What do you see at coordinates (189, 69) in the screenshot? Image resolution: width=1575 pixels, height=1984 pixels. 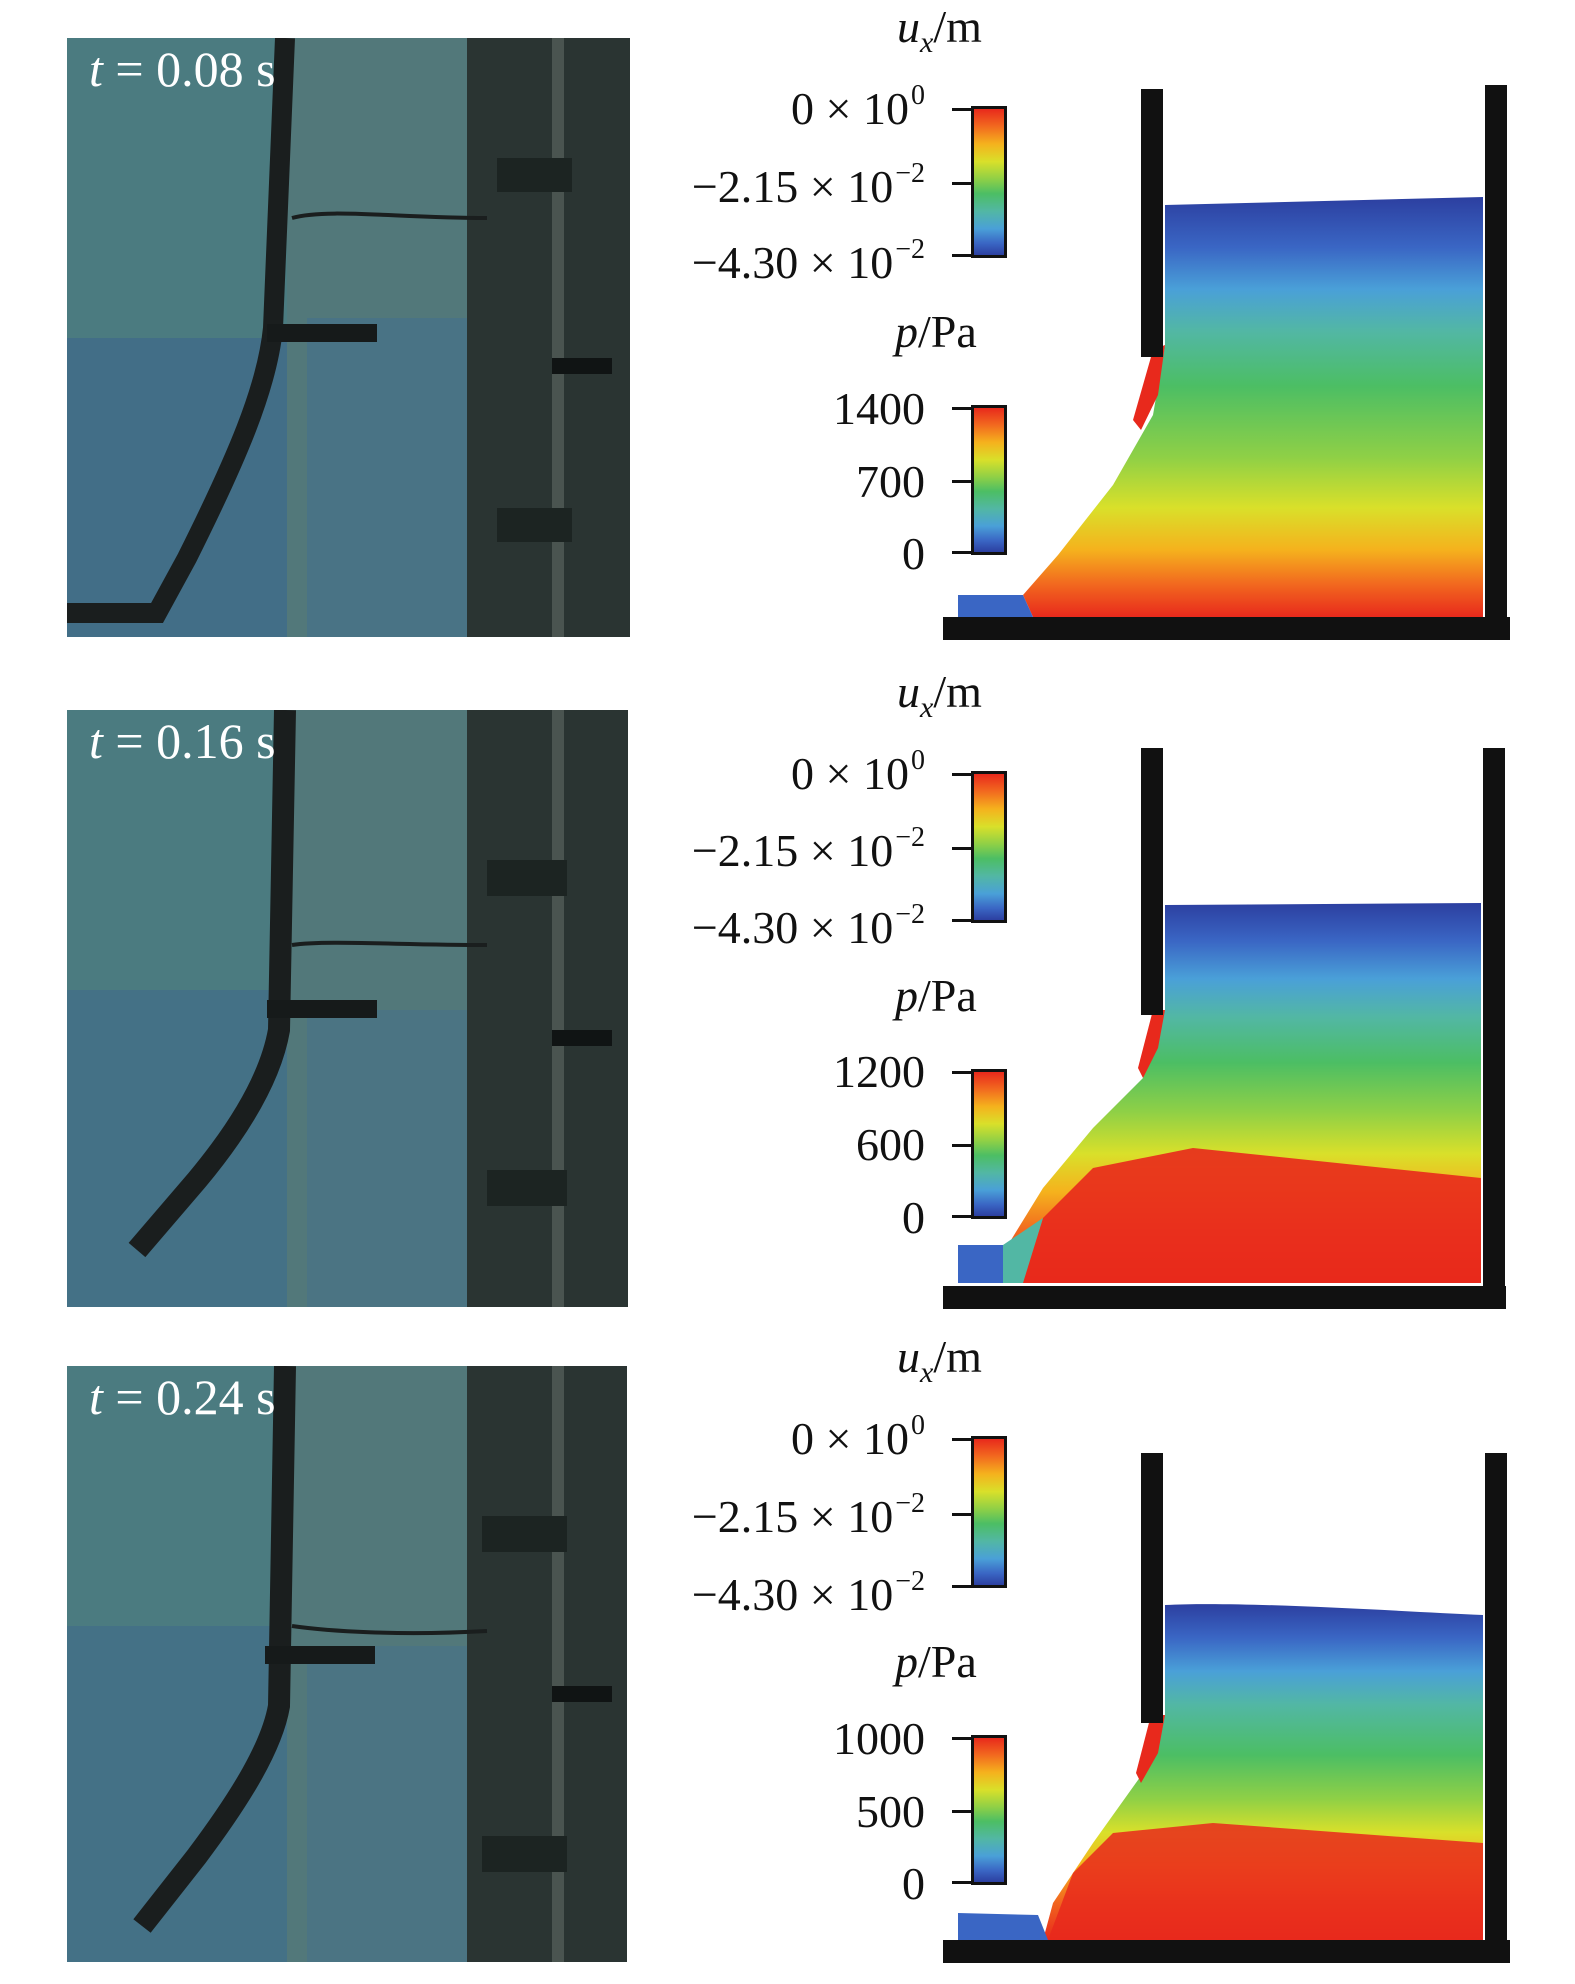 I see `time-value: = 0.08 s` at bounding box center [189, 69].